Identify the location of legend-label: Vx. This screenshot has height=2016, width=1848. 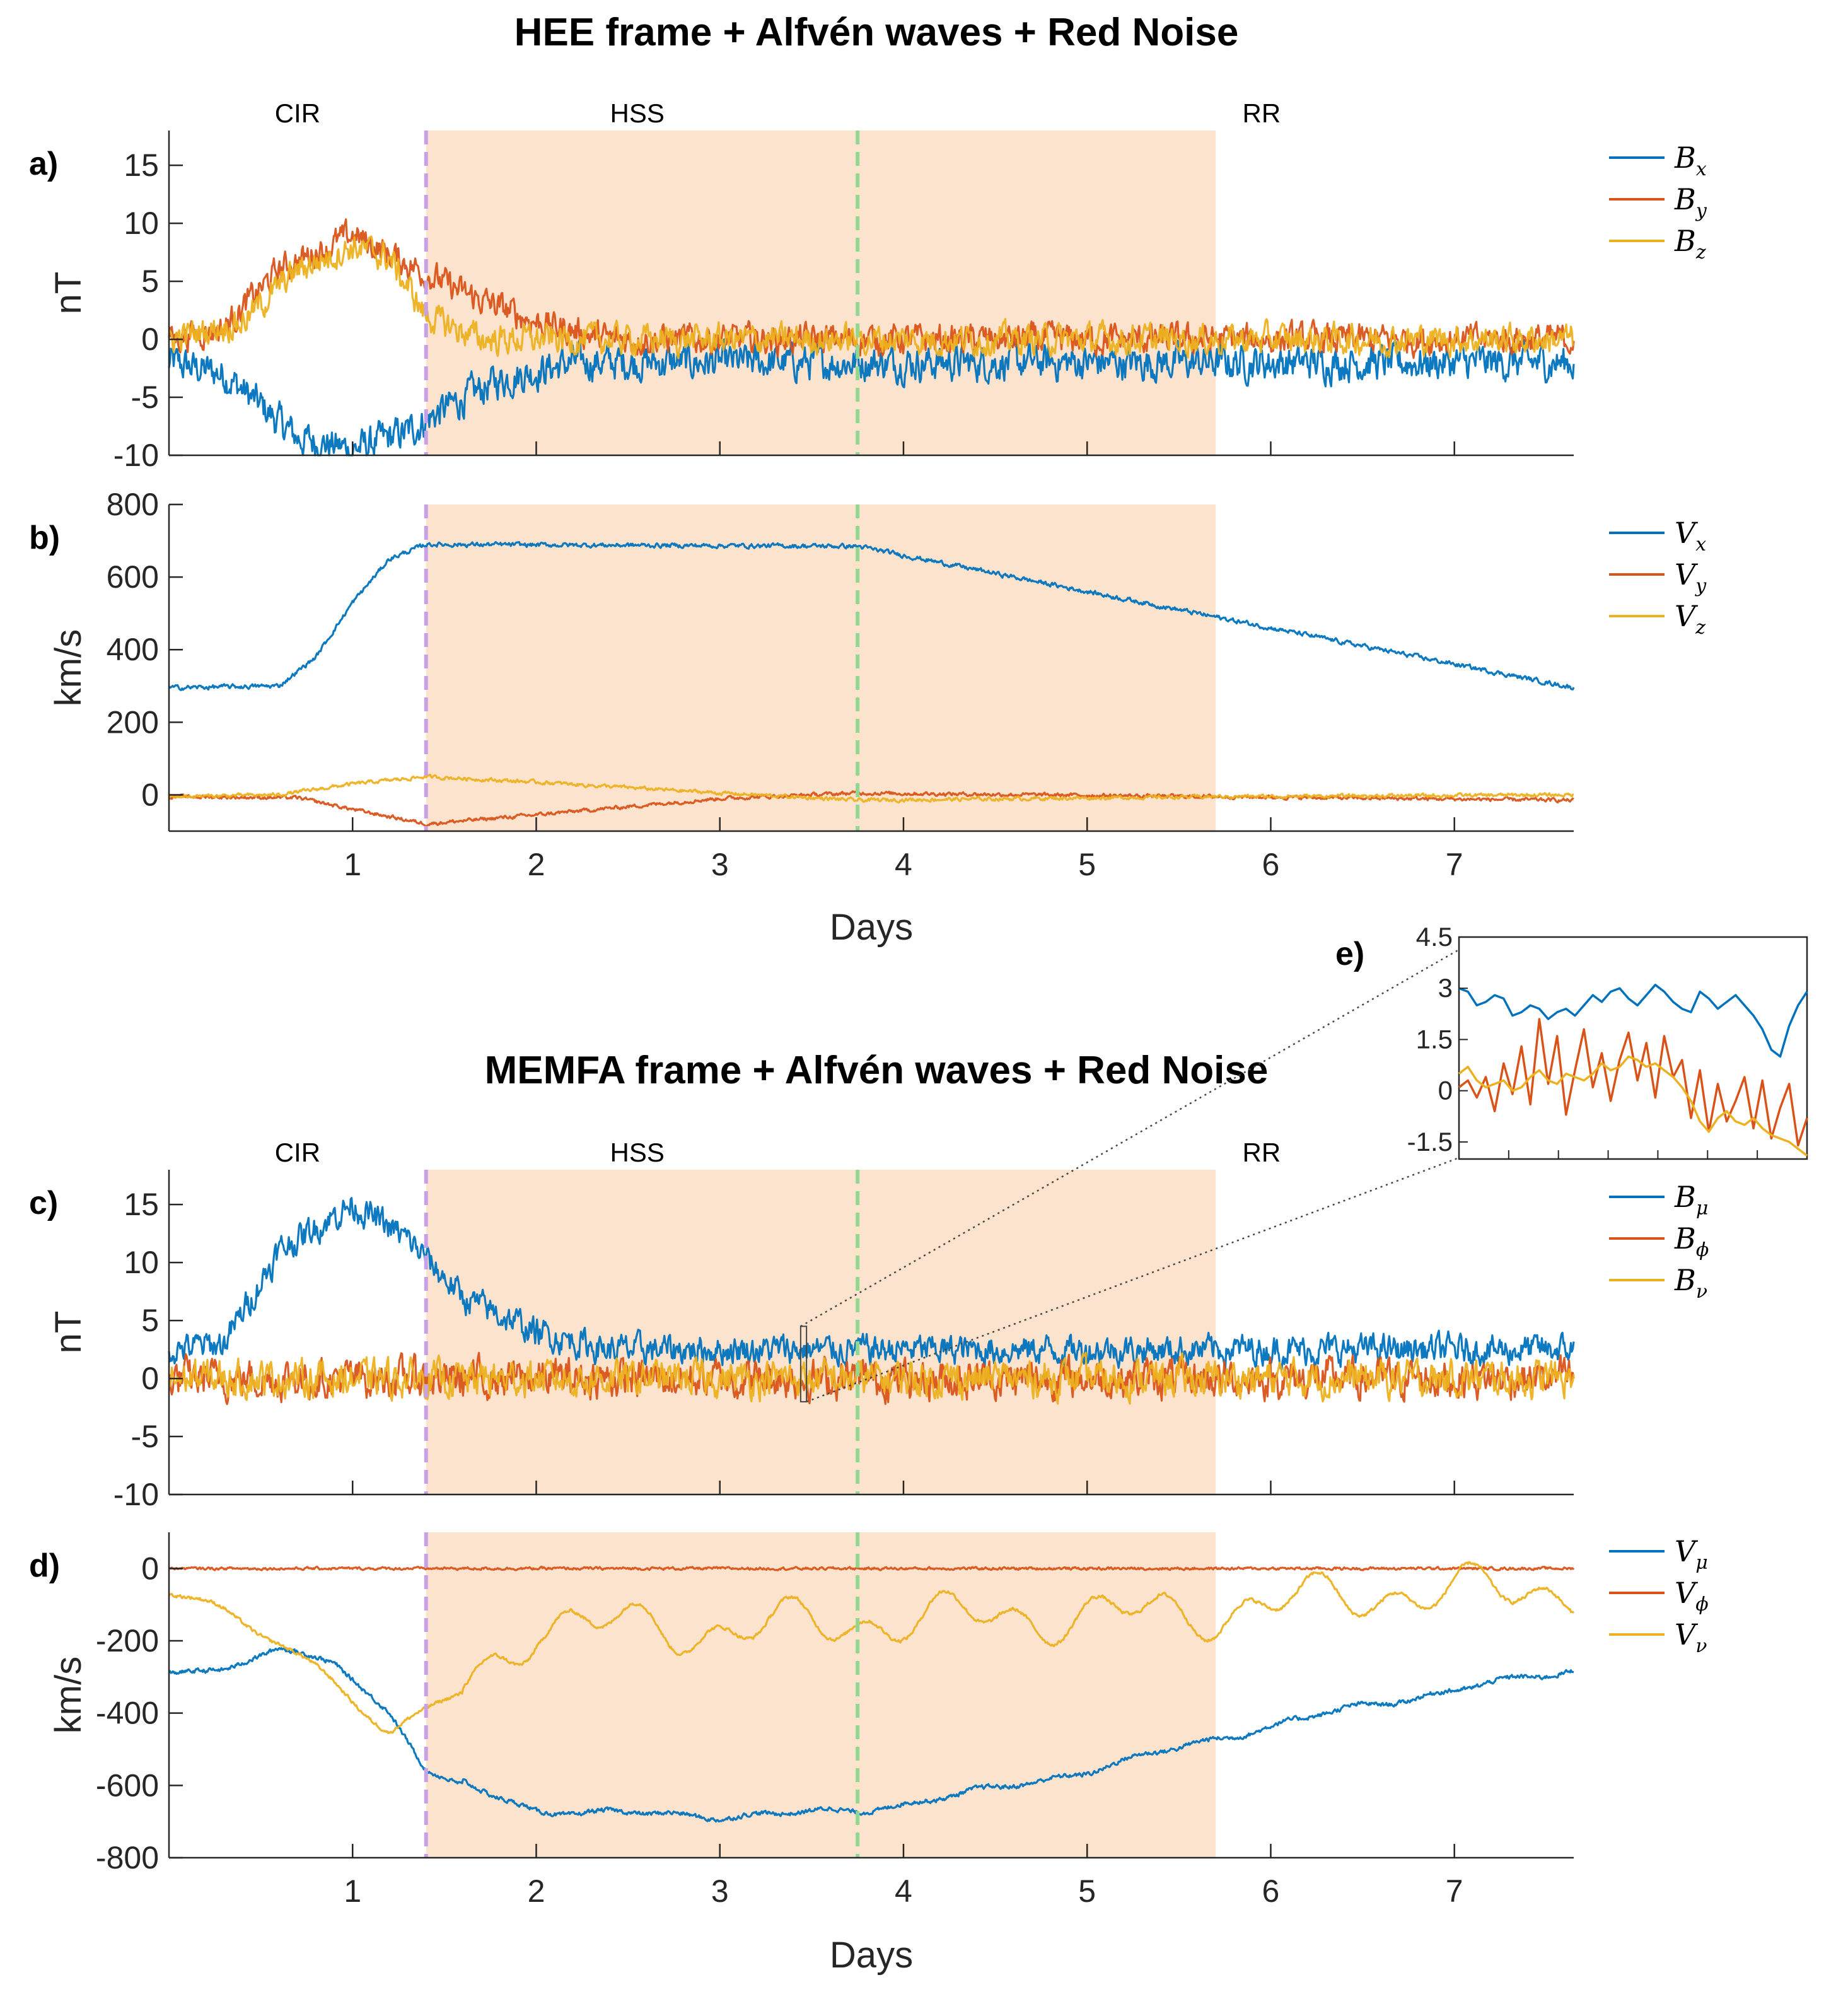
(1691, 536).